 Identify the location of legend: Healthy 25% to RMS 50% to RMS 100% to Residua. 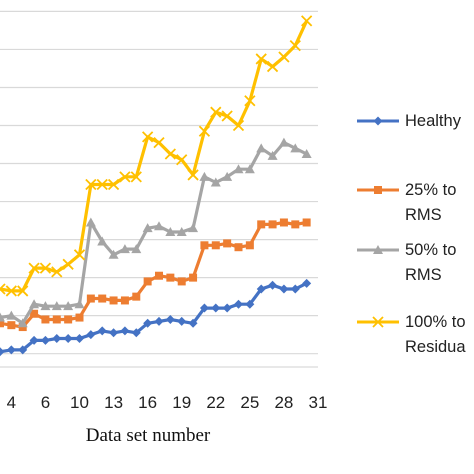
(411, 234).